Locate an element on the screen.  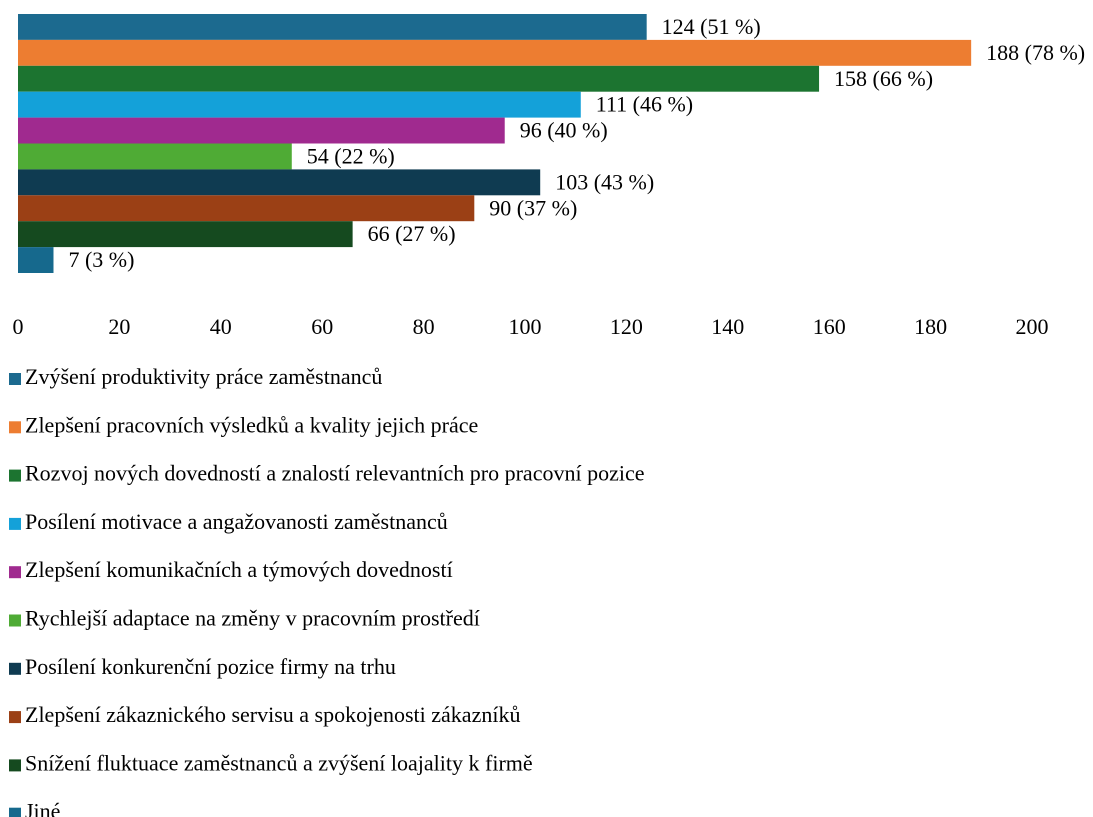
data-label: 124 (51 %) is located at coordinates (711, 26).